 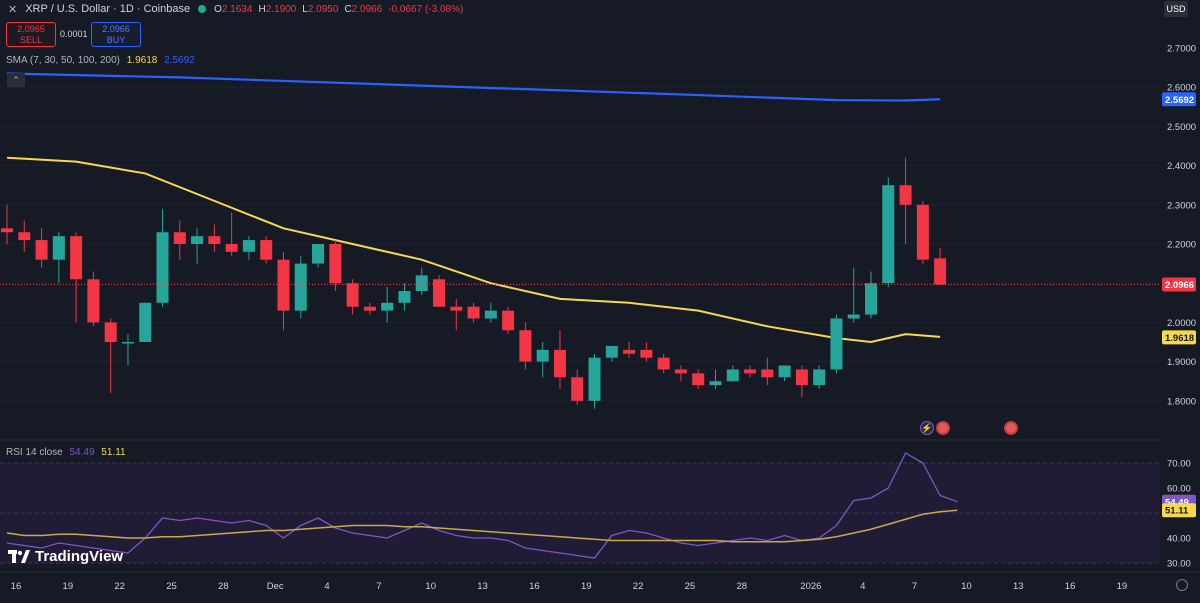 I want to click on currency-button: USD, so click(x=1176, y=9).